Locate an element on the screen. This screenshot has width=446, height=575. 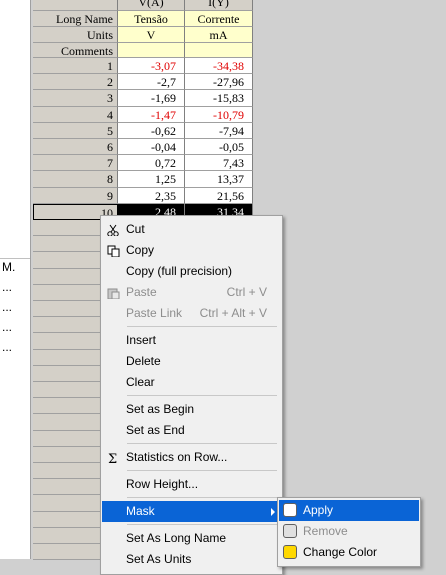
submenu-item: Remove is located at coordinates (349, 531).